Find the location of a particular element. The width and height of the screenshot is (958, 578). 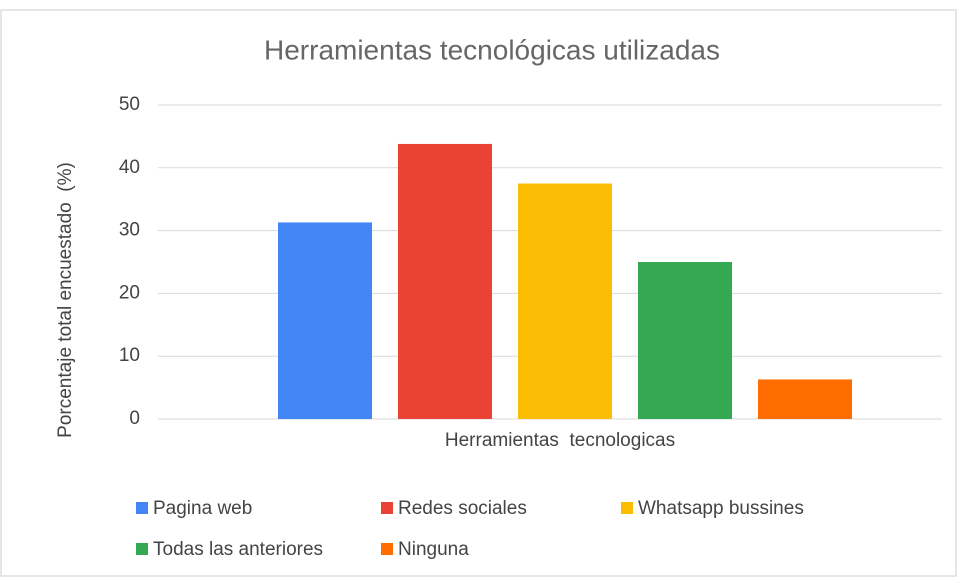

y-axis-label: Porcentaje total encuestado (%) is located at coordinates (65, 300).